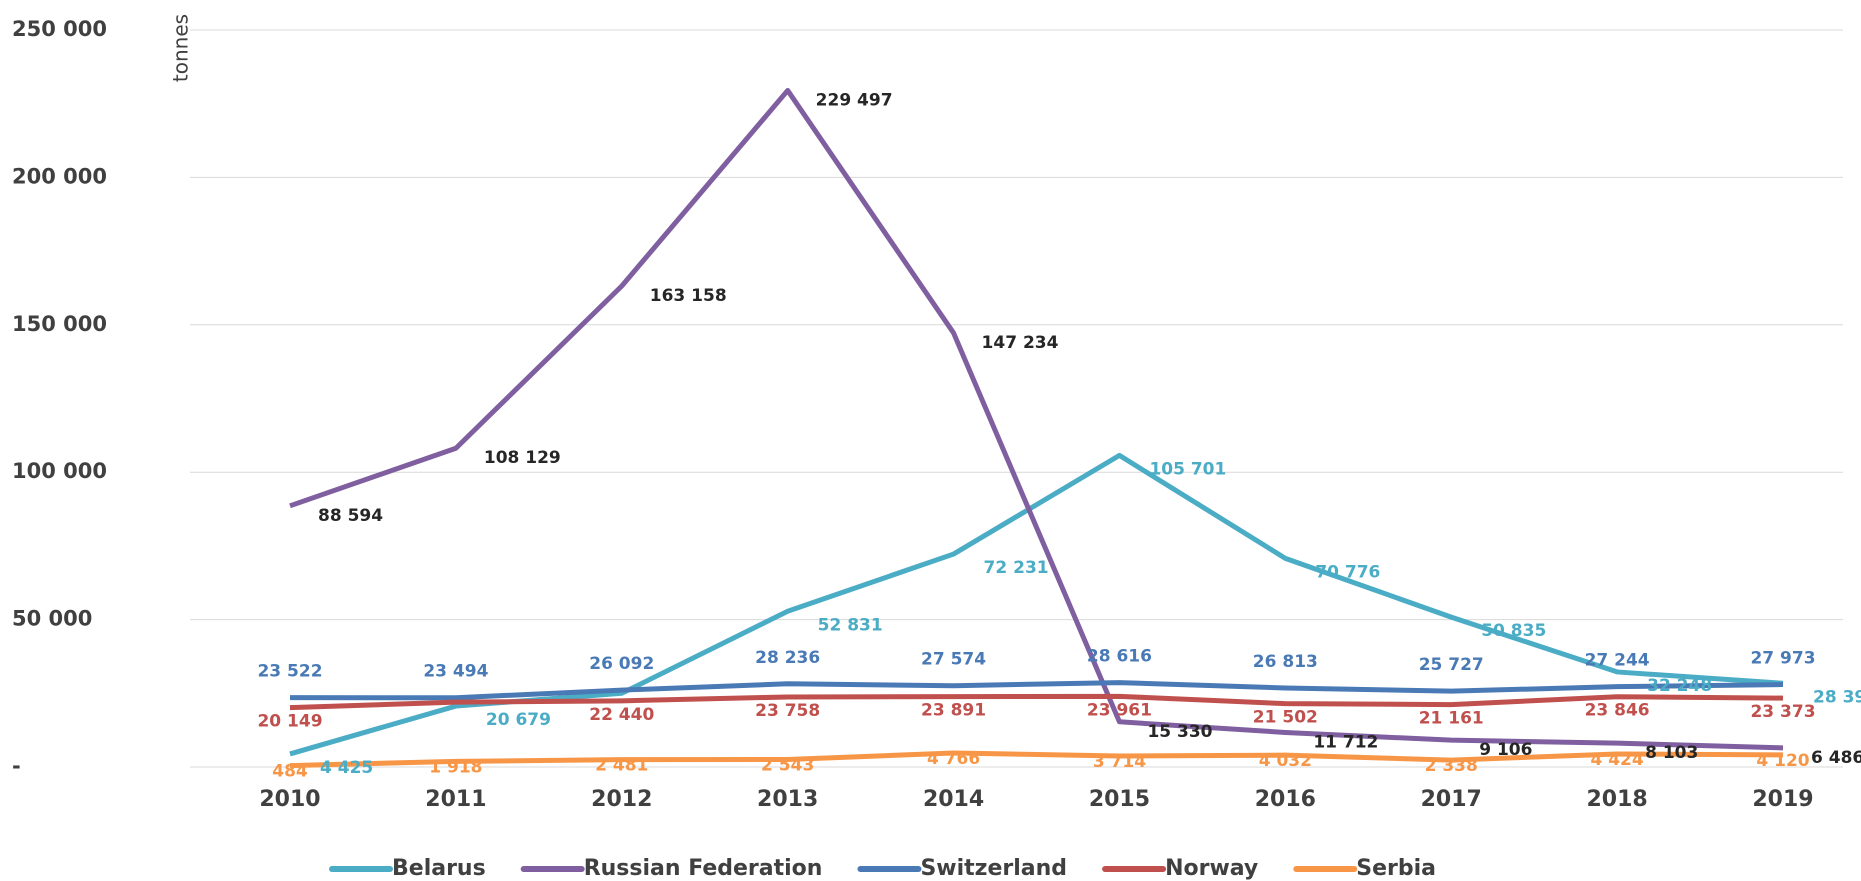 Image resolution: width=1861 pixels, height=881 pixels. I want to click on x-tick-label: 2012, so click(621, 799).